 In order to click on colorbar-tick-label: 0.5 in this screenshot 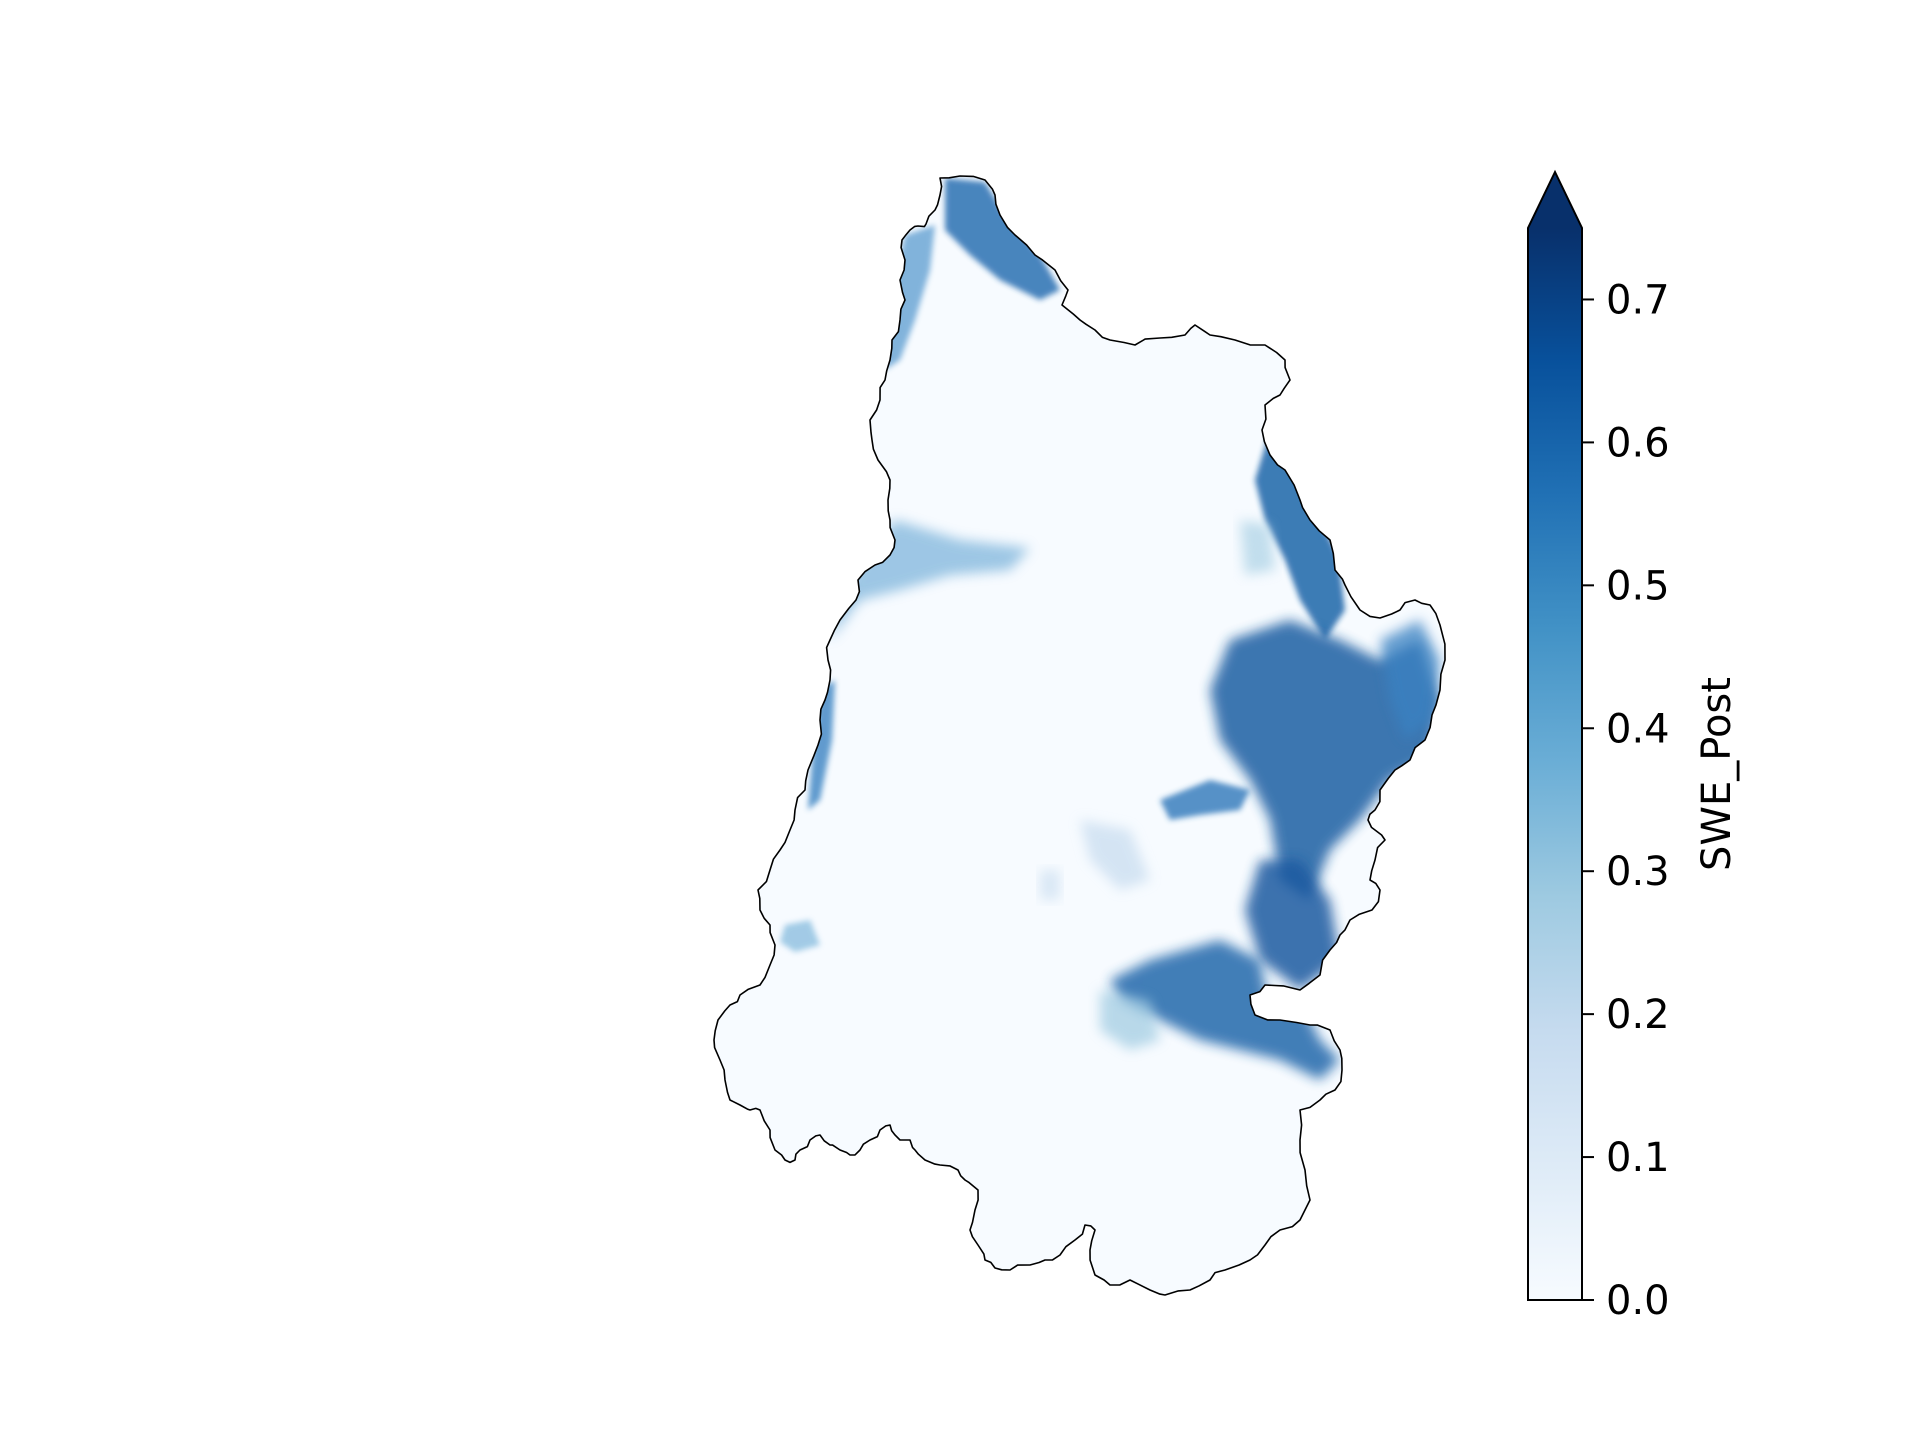, I will do `click(1638, 586)`.